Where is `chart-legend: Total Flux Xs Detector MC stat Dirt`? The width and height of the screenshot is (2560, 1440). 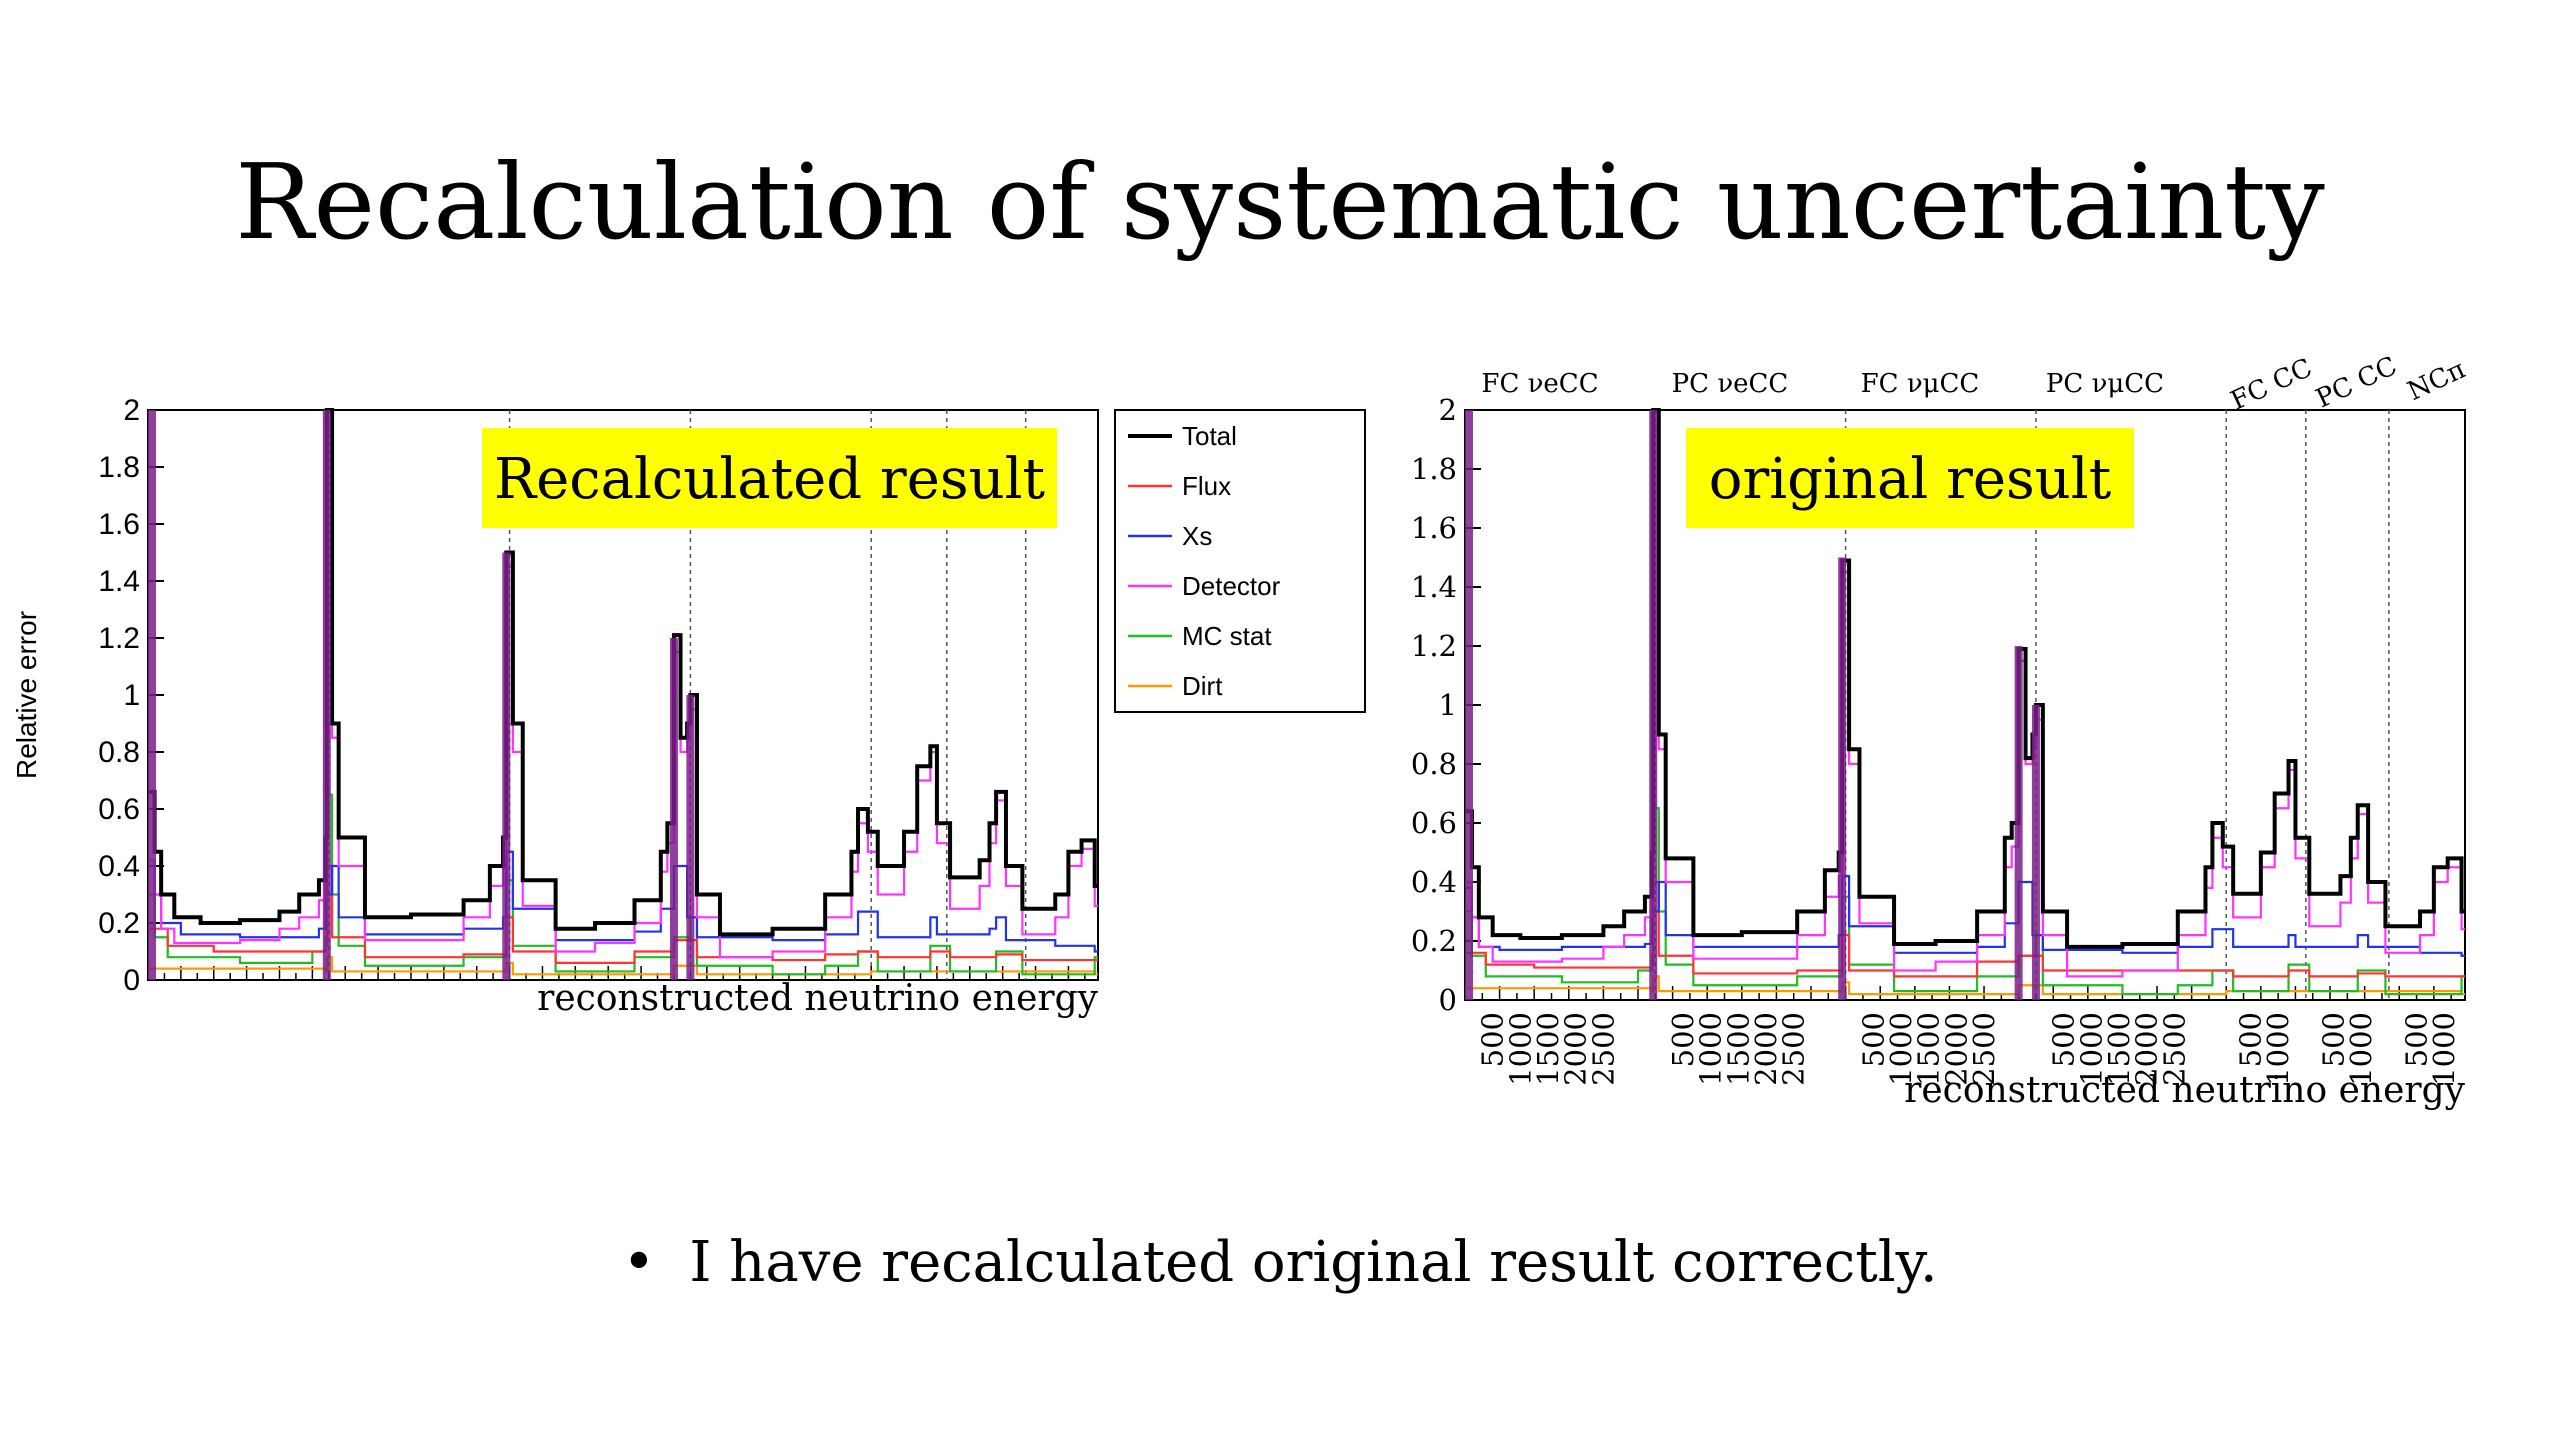 chart-legend: Total Flux Xs Detector MC stat Dirt is located at coordinates (1240, 561).